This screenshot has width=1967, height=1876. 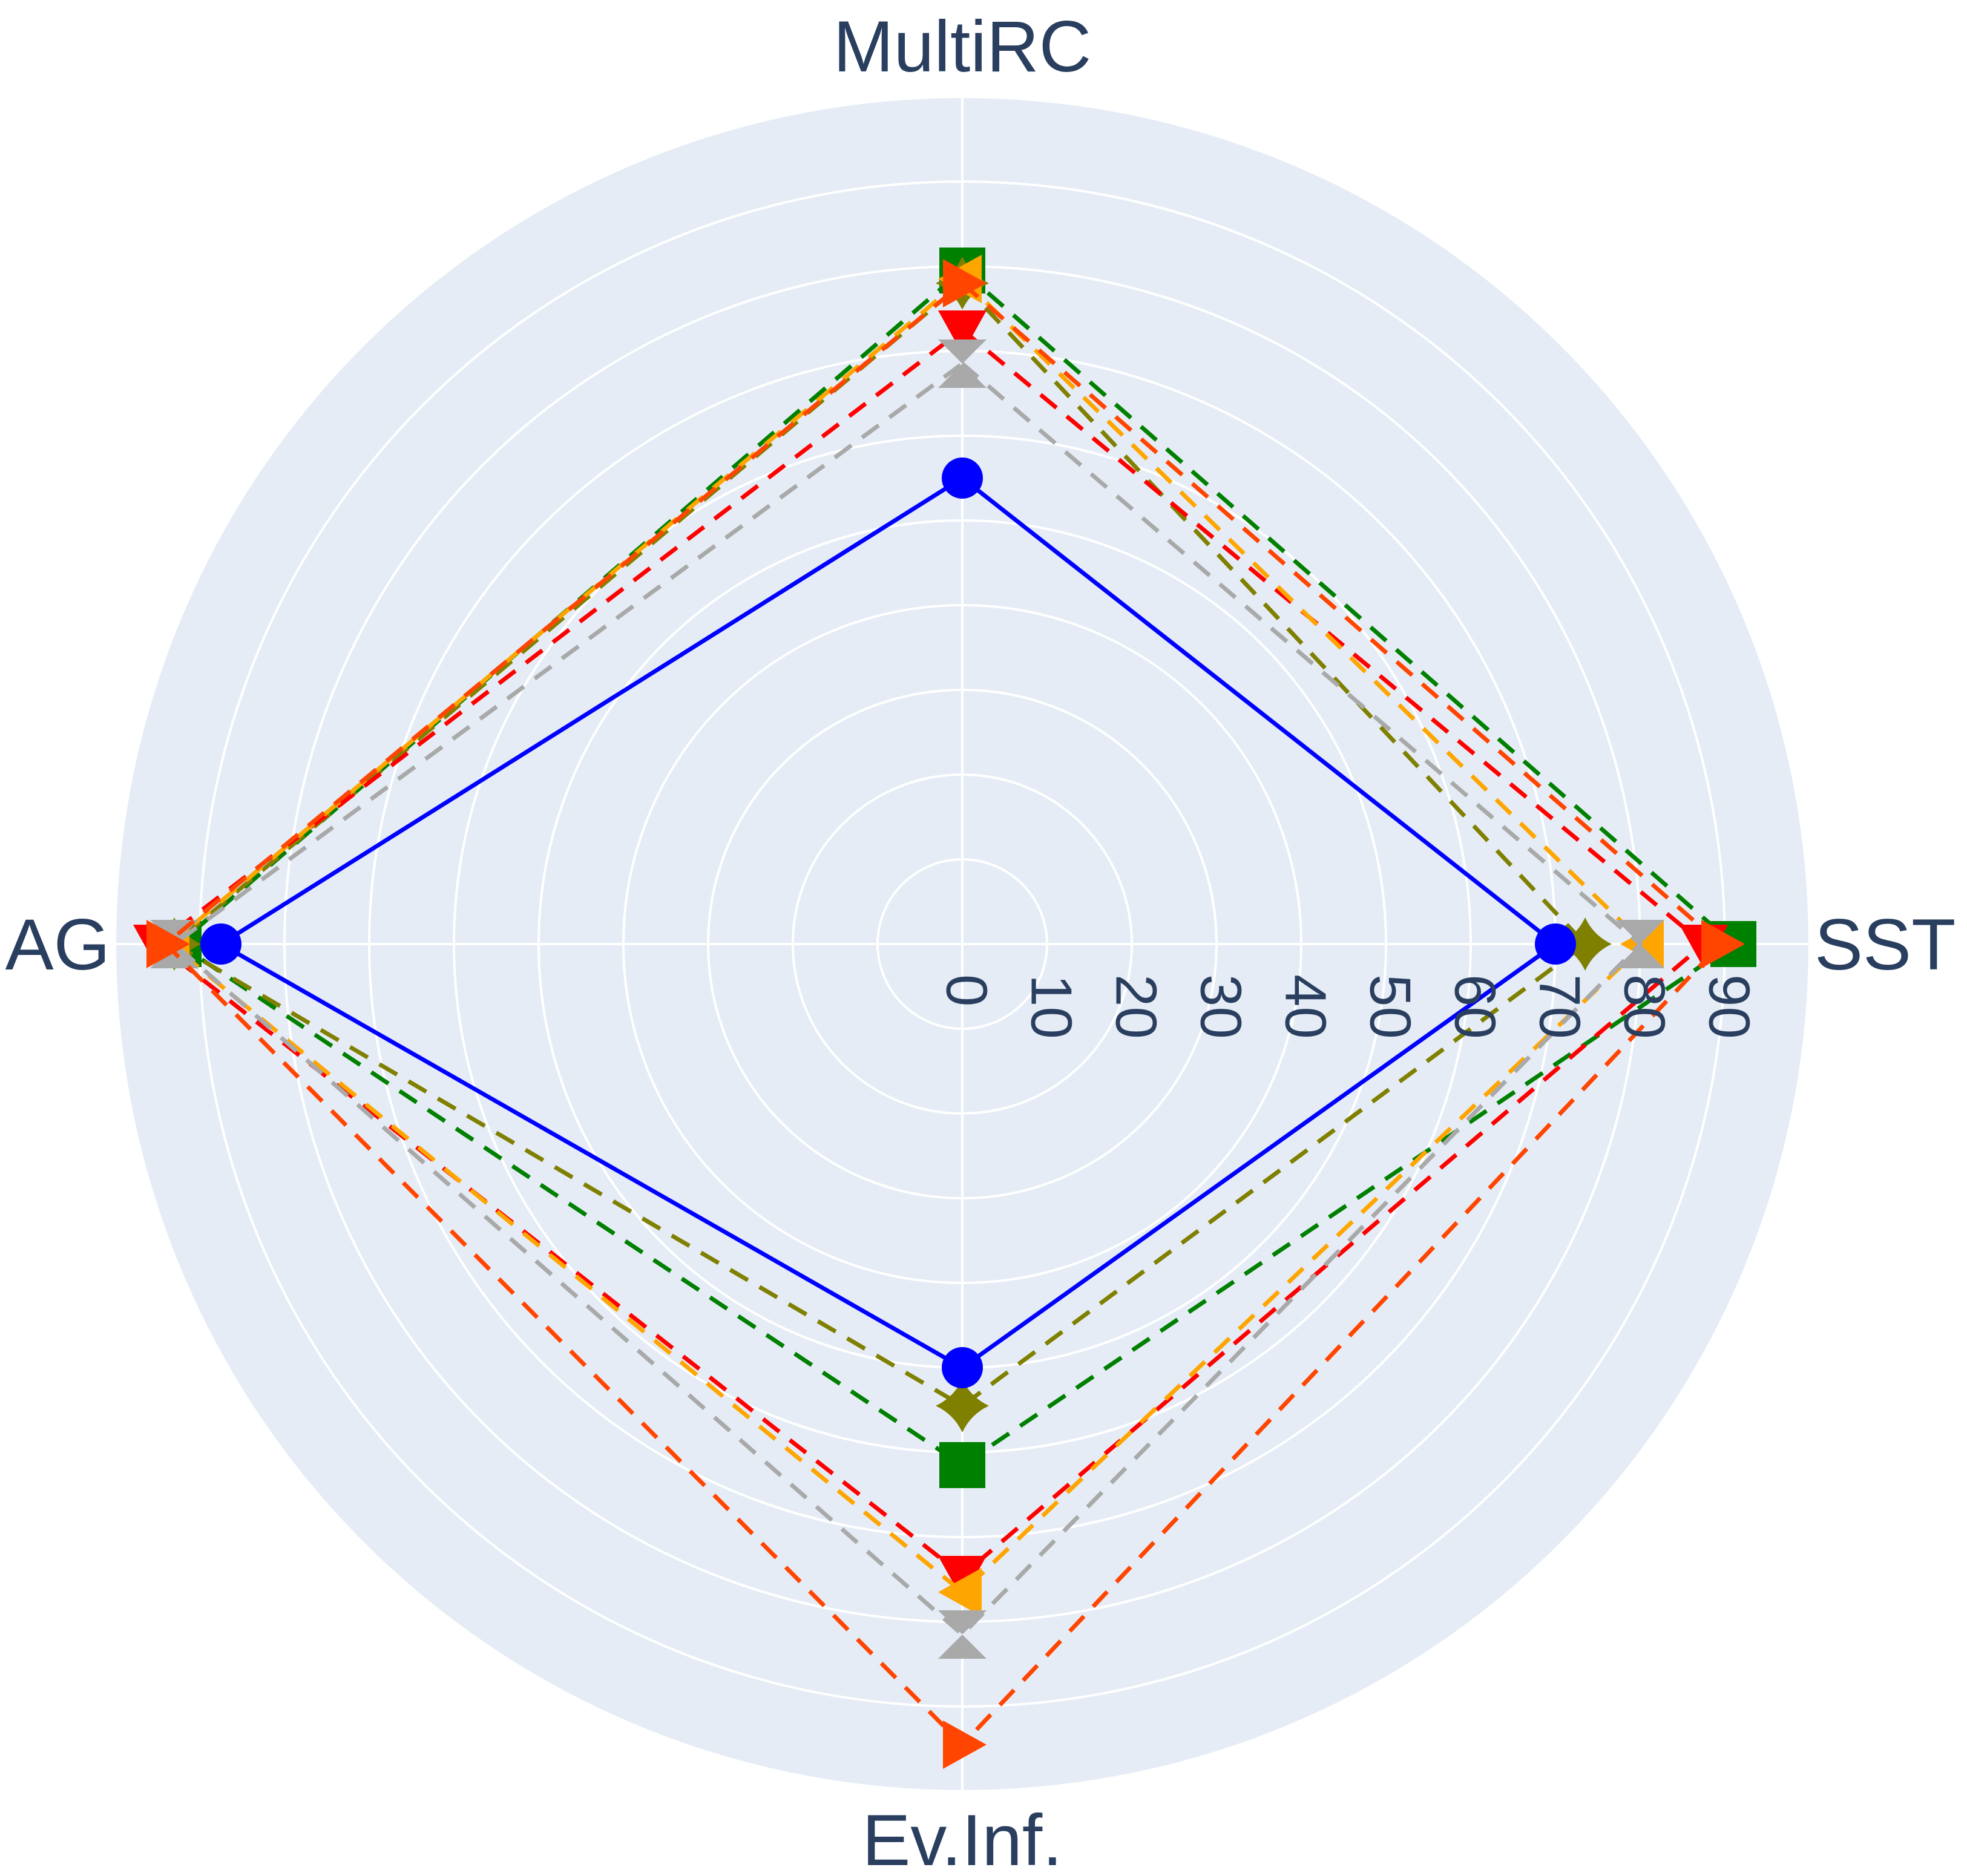 What do you see at coordinates (1051, 1006) in the screenshot?
I see `radial-tick-label: 10` at bounding box center [1051, 1006].